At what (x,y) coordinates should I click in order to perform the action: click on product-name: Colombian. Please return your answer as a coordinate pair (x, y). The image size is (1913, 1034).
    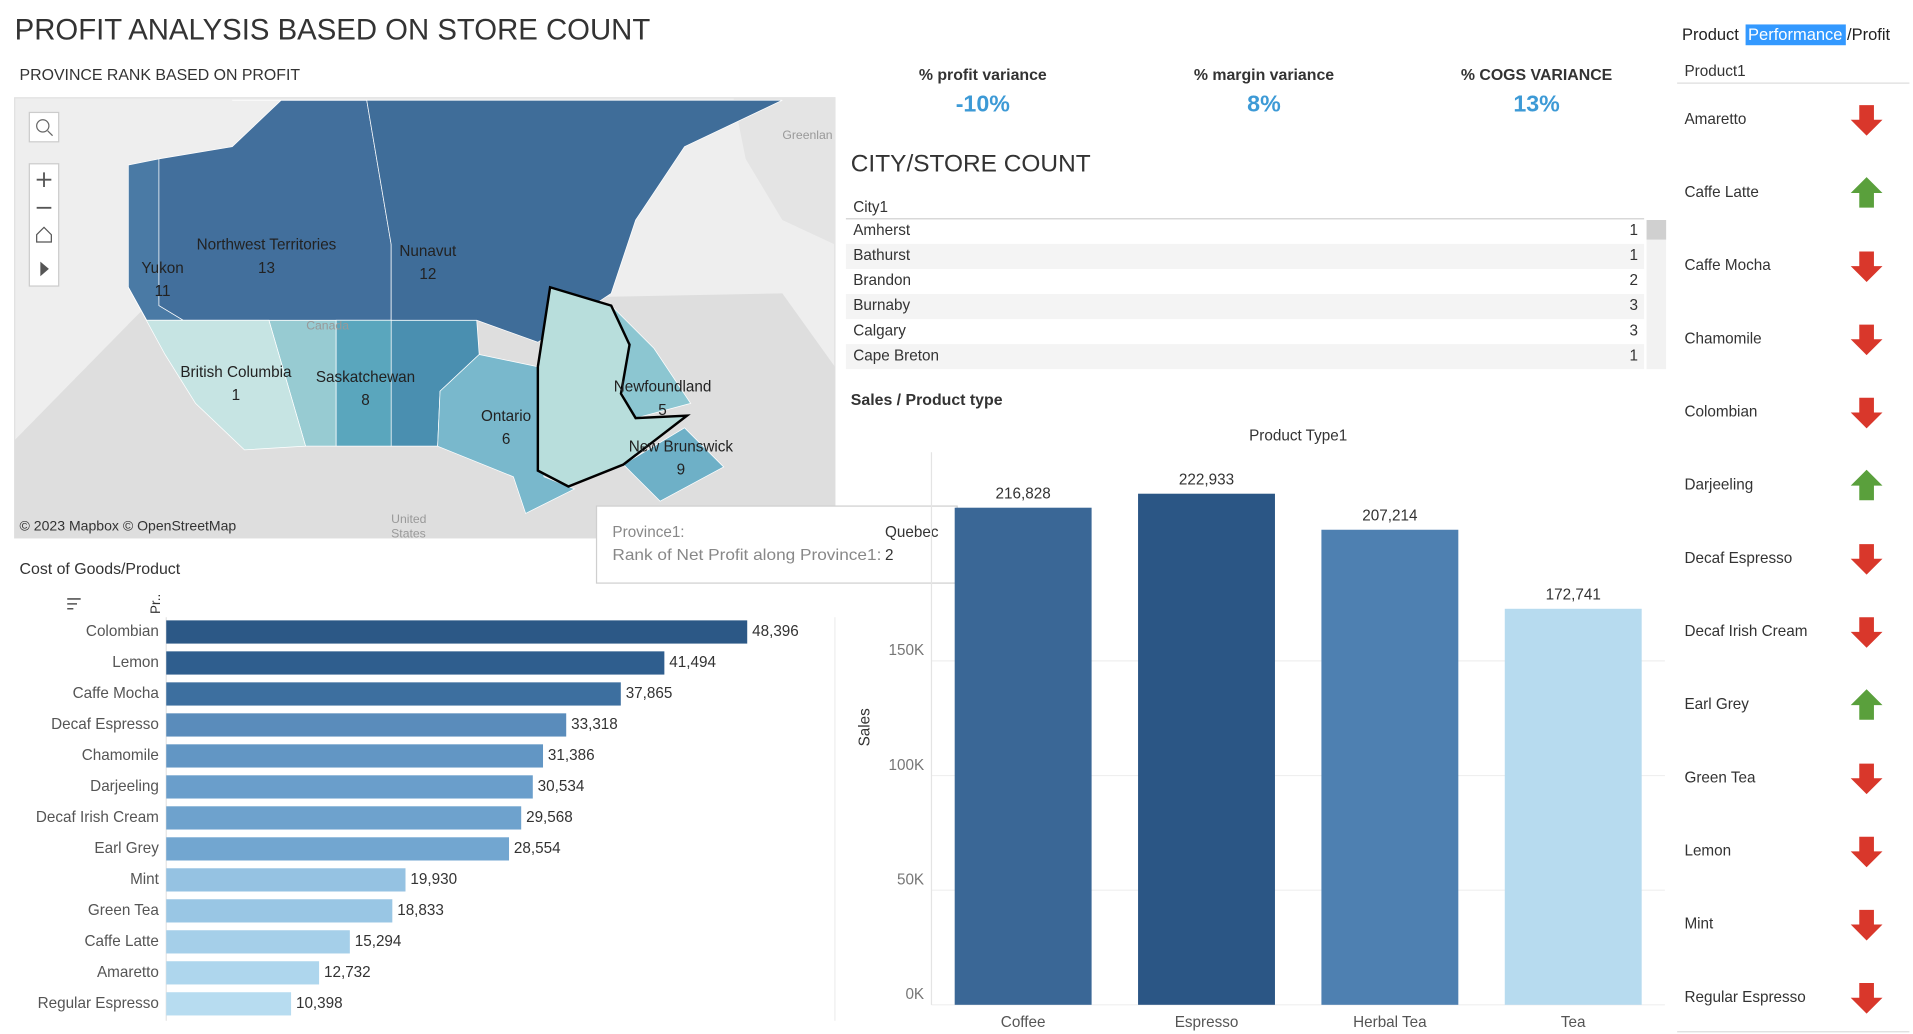
    Looking at the image, I should click on (1720, 411).